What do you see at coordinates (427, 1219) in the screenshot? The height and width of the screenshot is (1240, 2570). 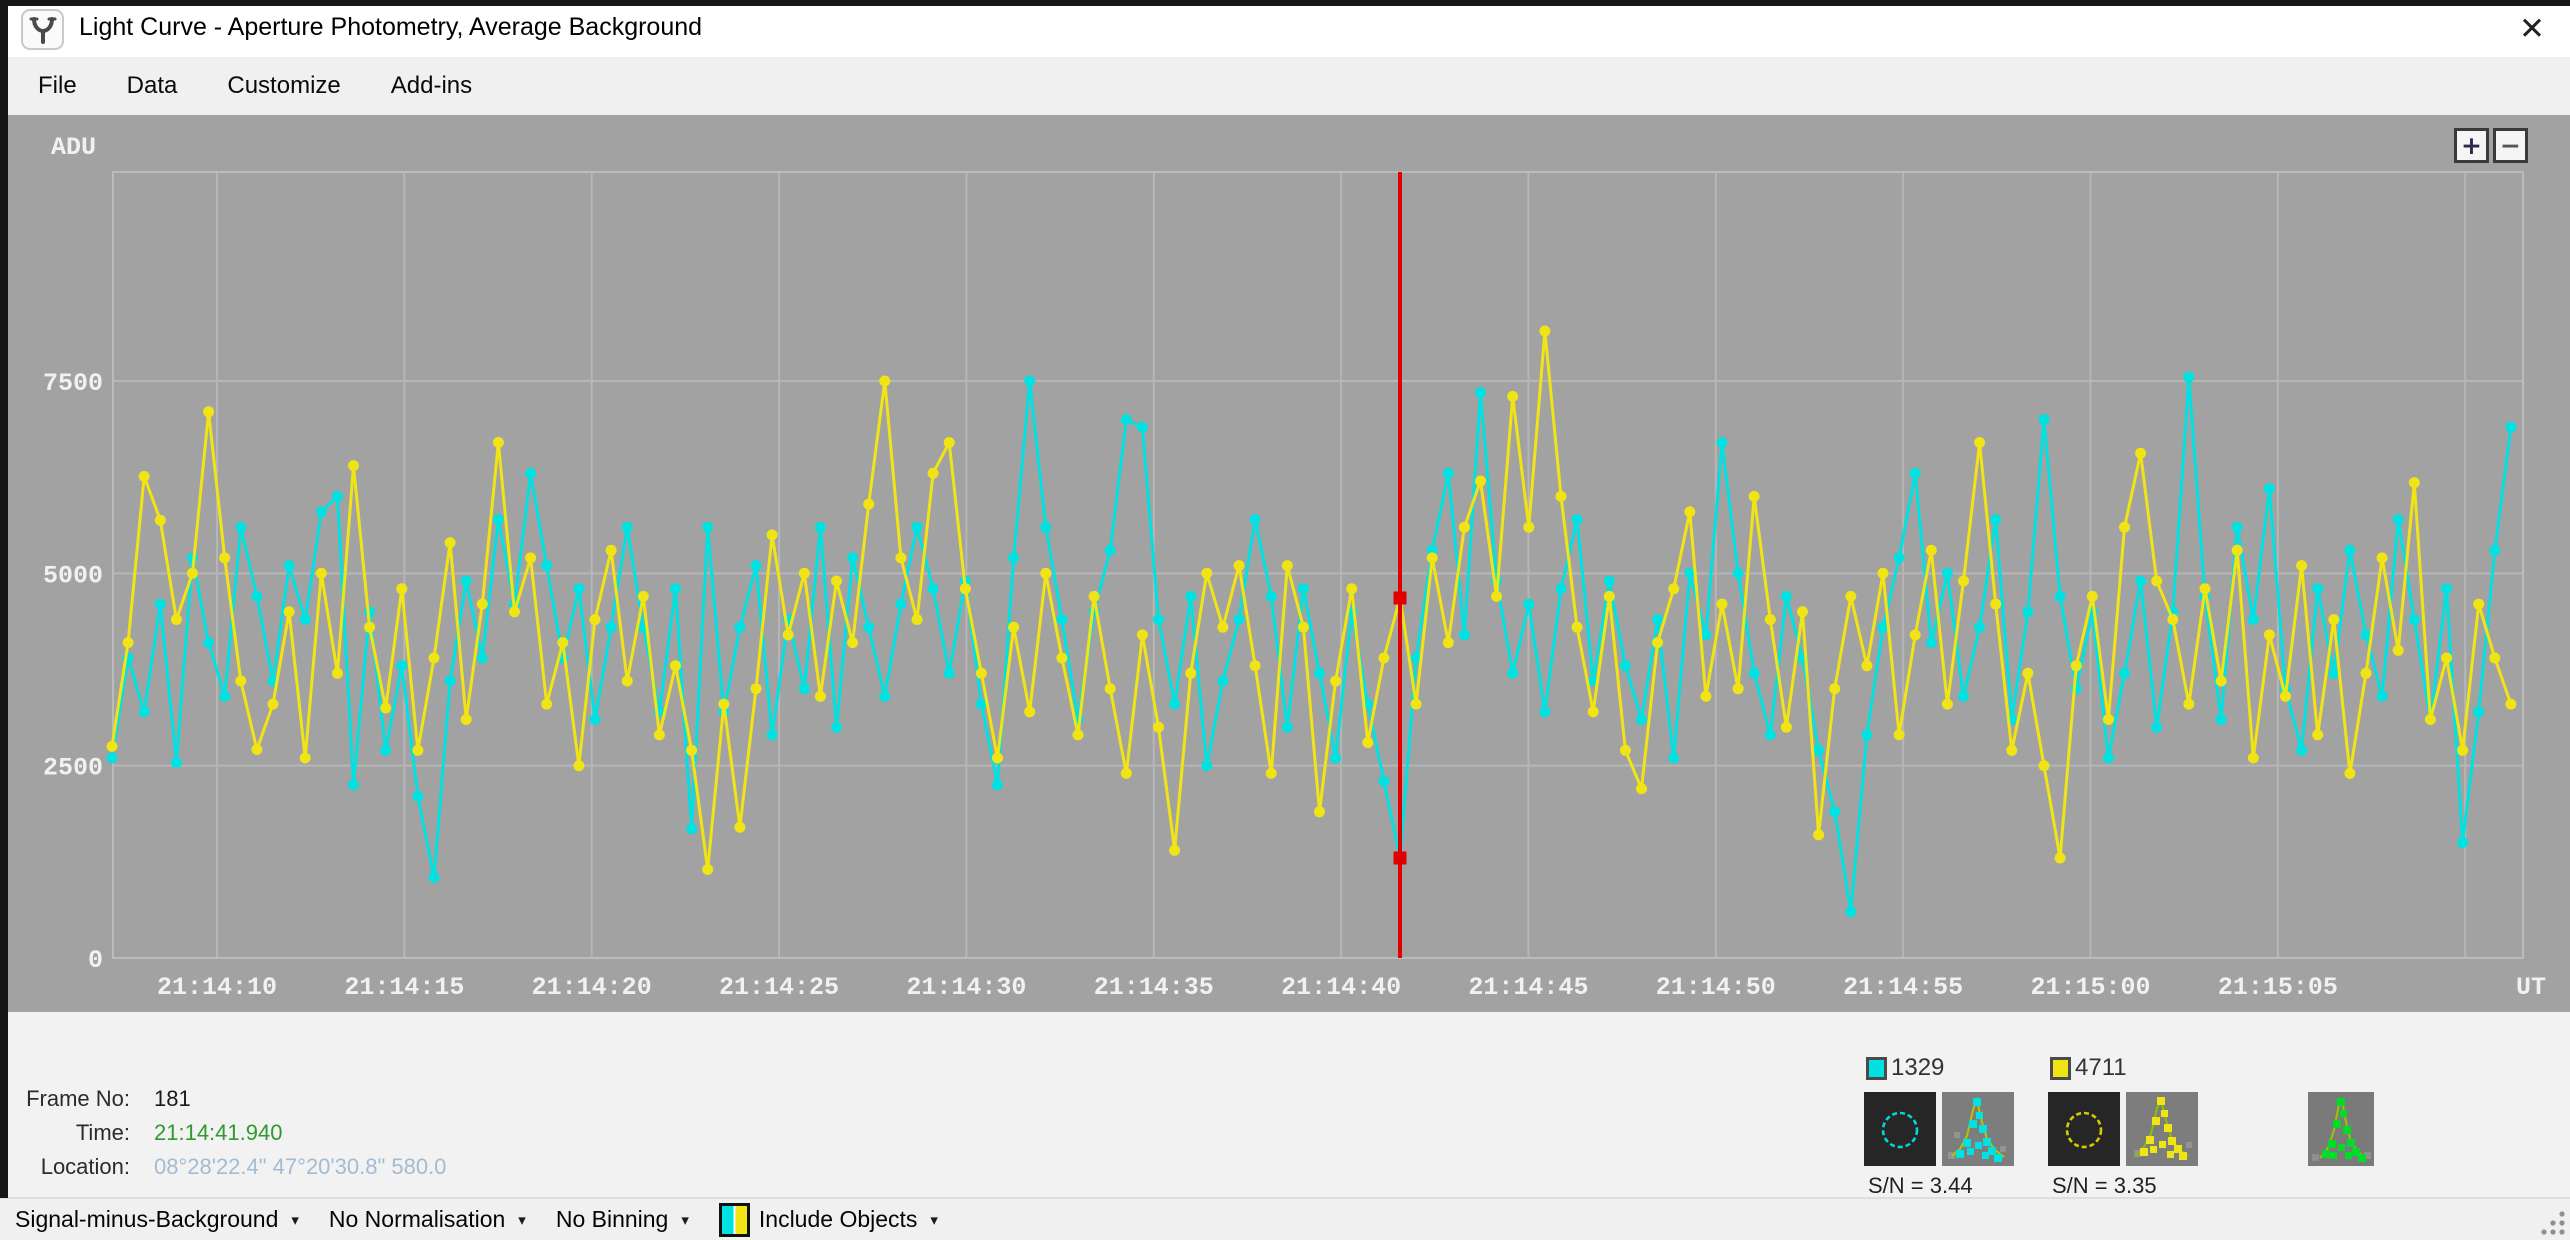 I see `normalisation-dropdown: No Normalisation ▾` at bounding box center [427, 1219].